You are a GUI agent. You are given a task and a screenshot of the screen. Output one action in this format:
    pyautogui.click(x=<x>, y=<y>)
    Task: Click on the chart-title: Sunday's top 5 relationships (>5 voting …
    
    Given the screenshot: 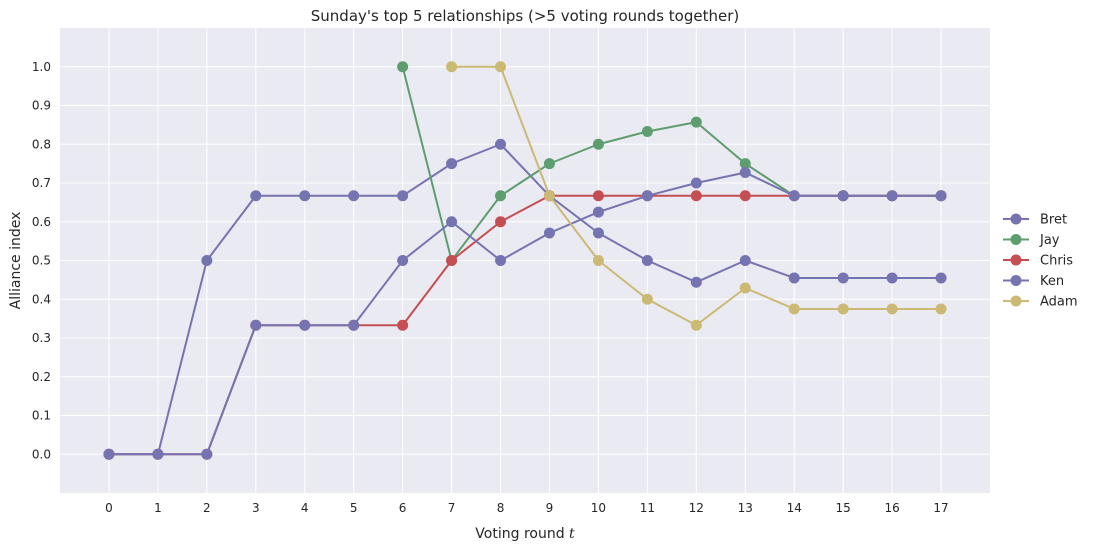 What is the action you would take?
    pyautogui.click(x=525, y=16)
    